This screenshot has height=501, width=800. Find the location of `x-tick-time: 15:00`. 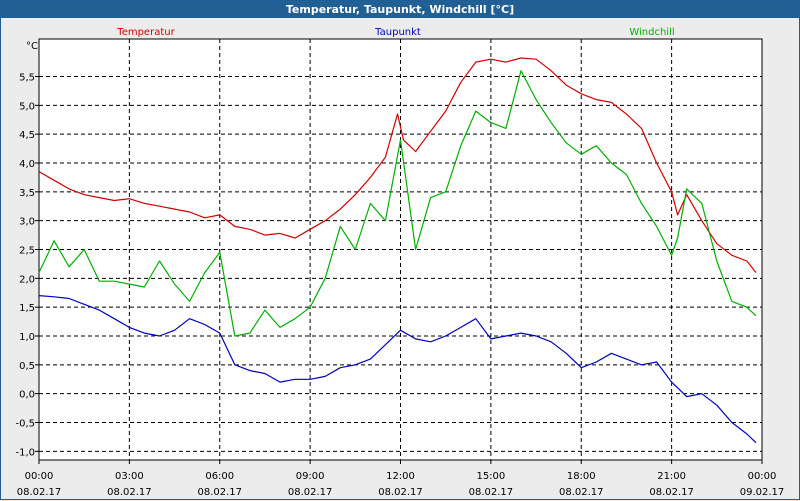

x-tick-time: 15:00 is located at coordinates (490, 476).